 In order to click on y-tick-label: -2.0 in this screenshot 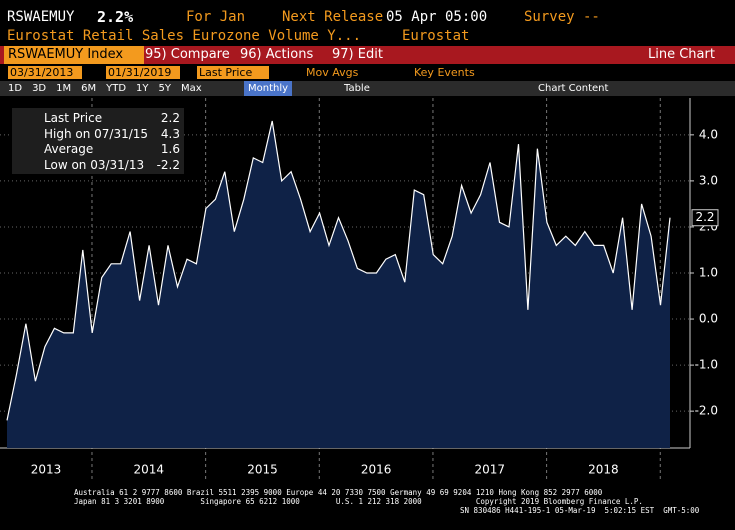, I will do `click(706, 411)`.